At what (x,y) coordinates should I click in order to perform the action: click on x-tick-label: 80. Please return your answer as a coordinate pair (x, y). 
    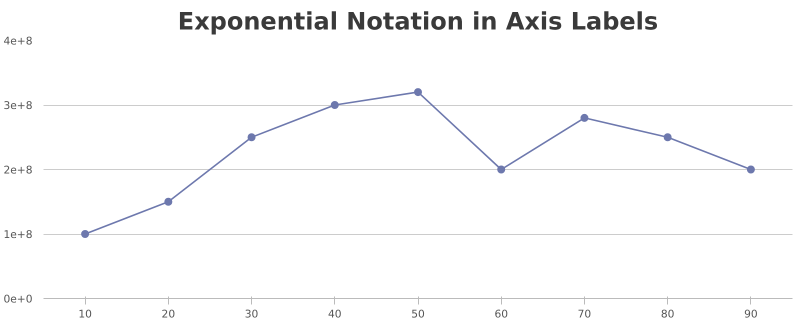
    Looking at the image, I should click on (667, 314).